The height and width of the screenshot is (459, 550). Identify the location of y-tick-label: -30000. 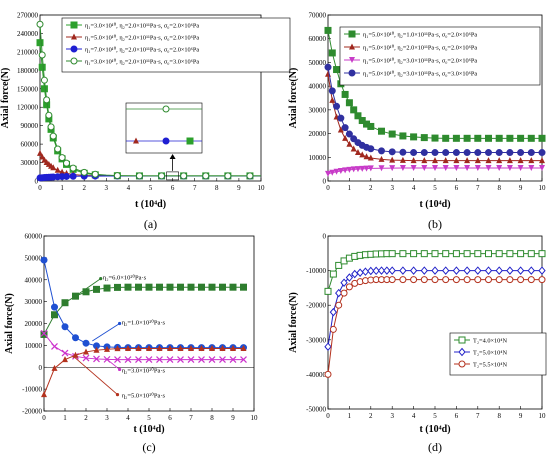
(316, 340).